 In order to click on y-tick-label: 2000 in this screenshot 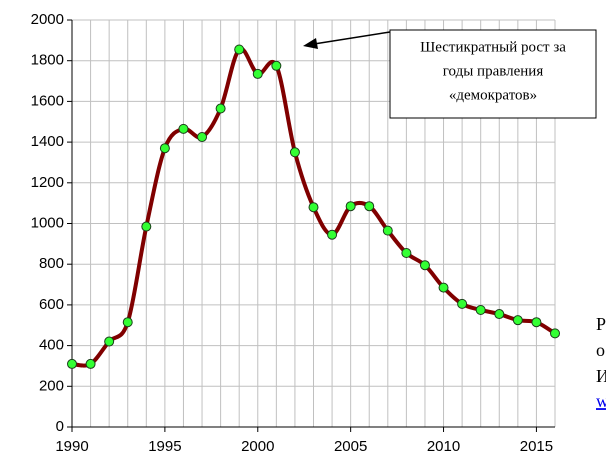, I will do `click(47, 19)`.